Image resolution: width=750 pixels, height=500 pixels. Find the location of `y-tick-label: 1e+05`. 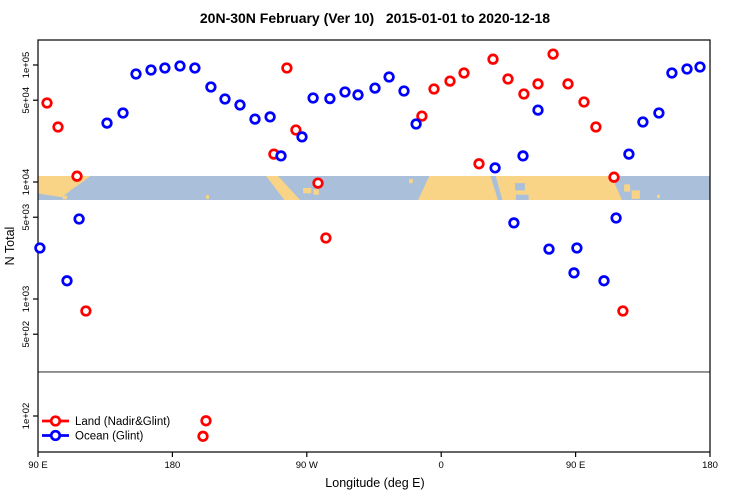

y-tick-label: 1e+05 is located at coordinates (26, 65).